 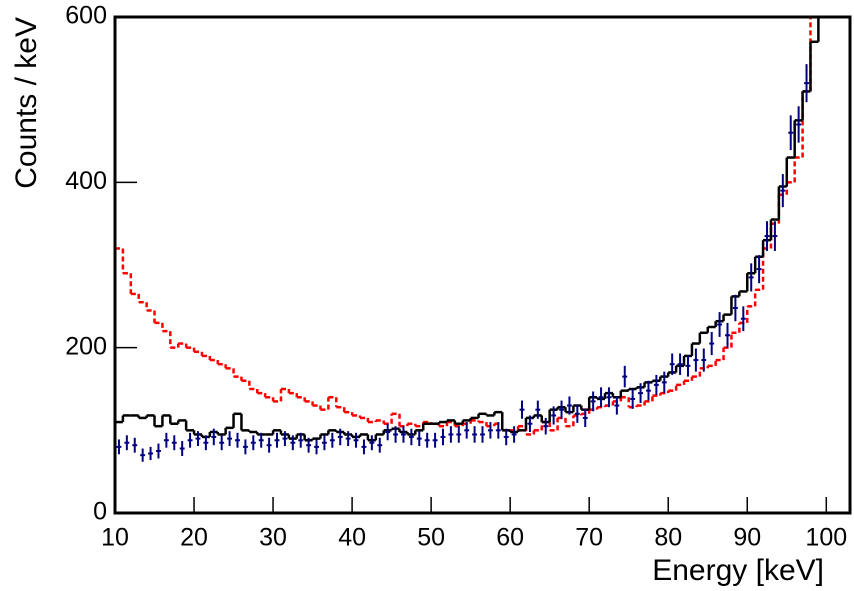 I want to click on y-tick-label: 200, so click(x=86, y=346).